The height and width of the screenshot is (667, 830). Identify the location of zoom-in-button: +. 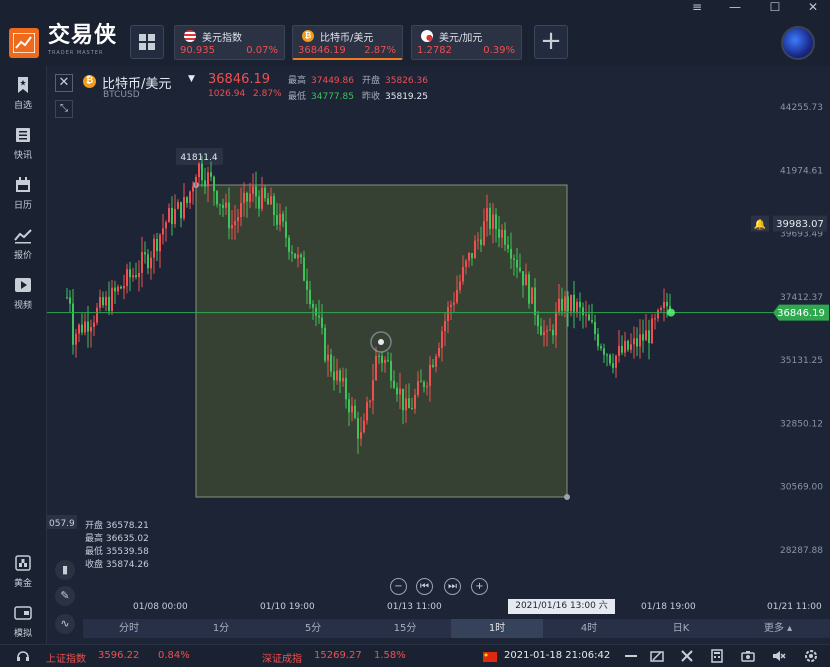
(479, 586).